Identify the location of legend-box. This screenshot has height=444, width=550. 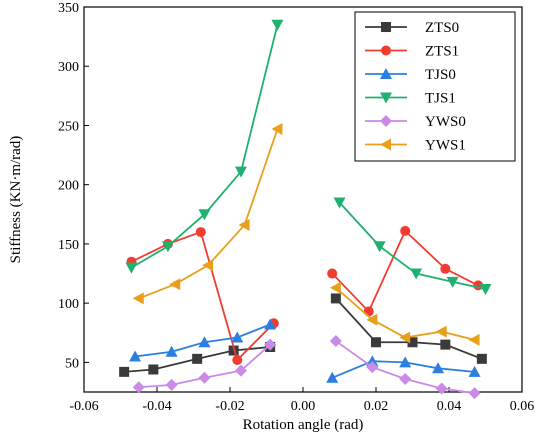
(435, 86).